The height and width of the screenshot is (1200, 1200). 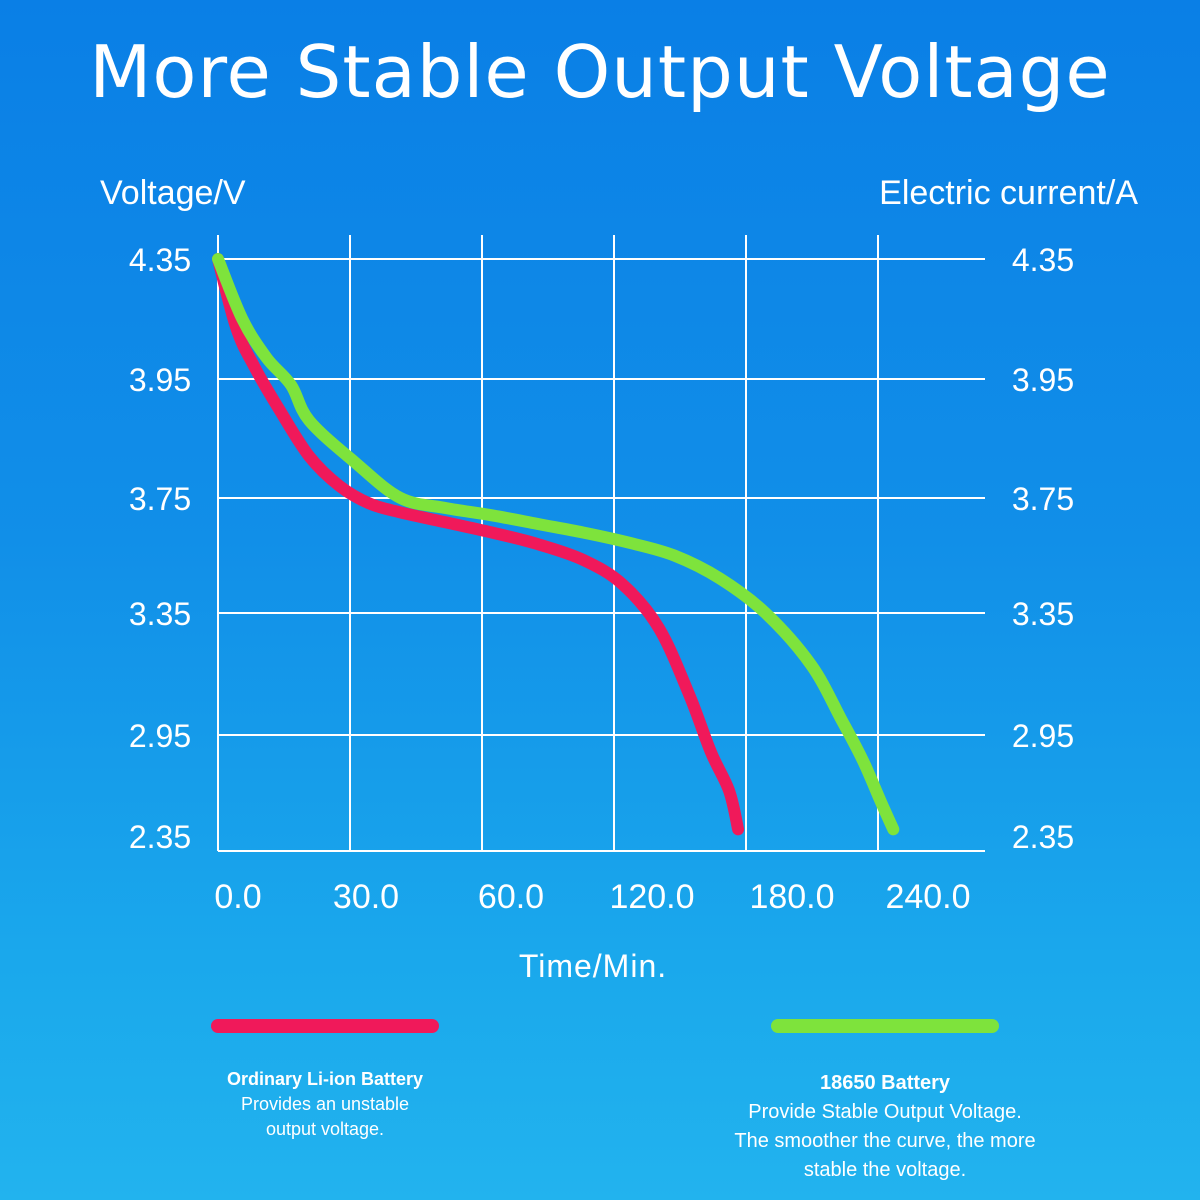 I want to click on legend-18650-line-2: The smoother the curve, the more, so click(x=885, y=1141).